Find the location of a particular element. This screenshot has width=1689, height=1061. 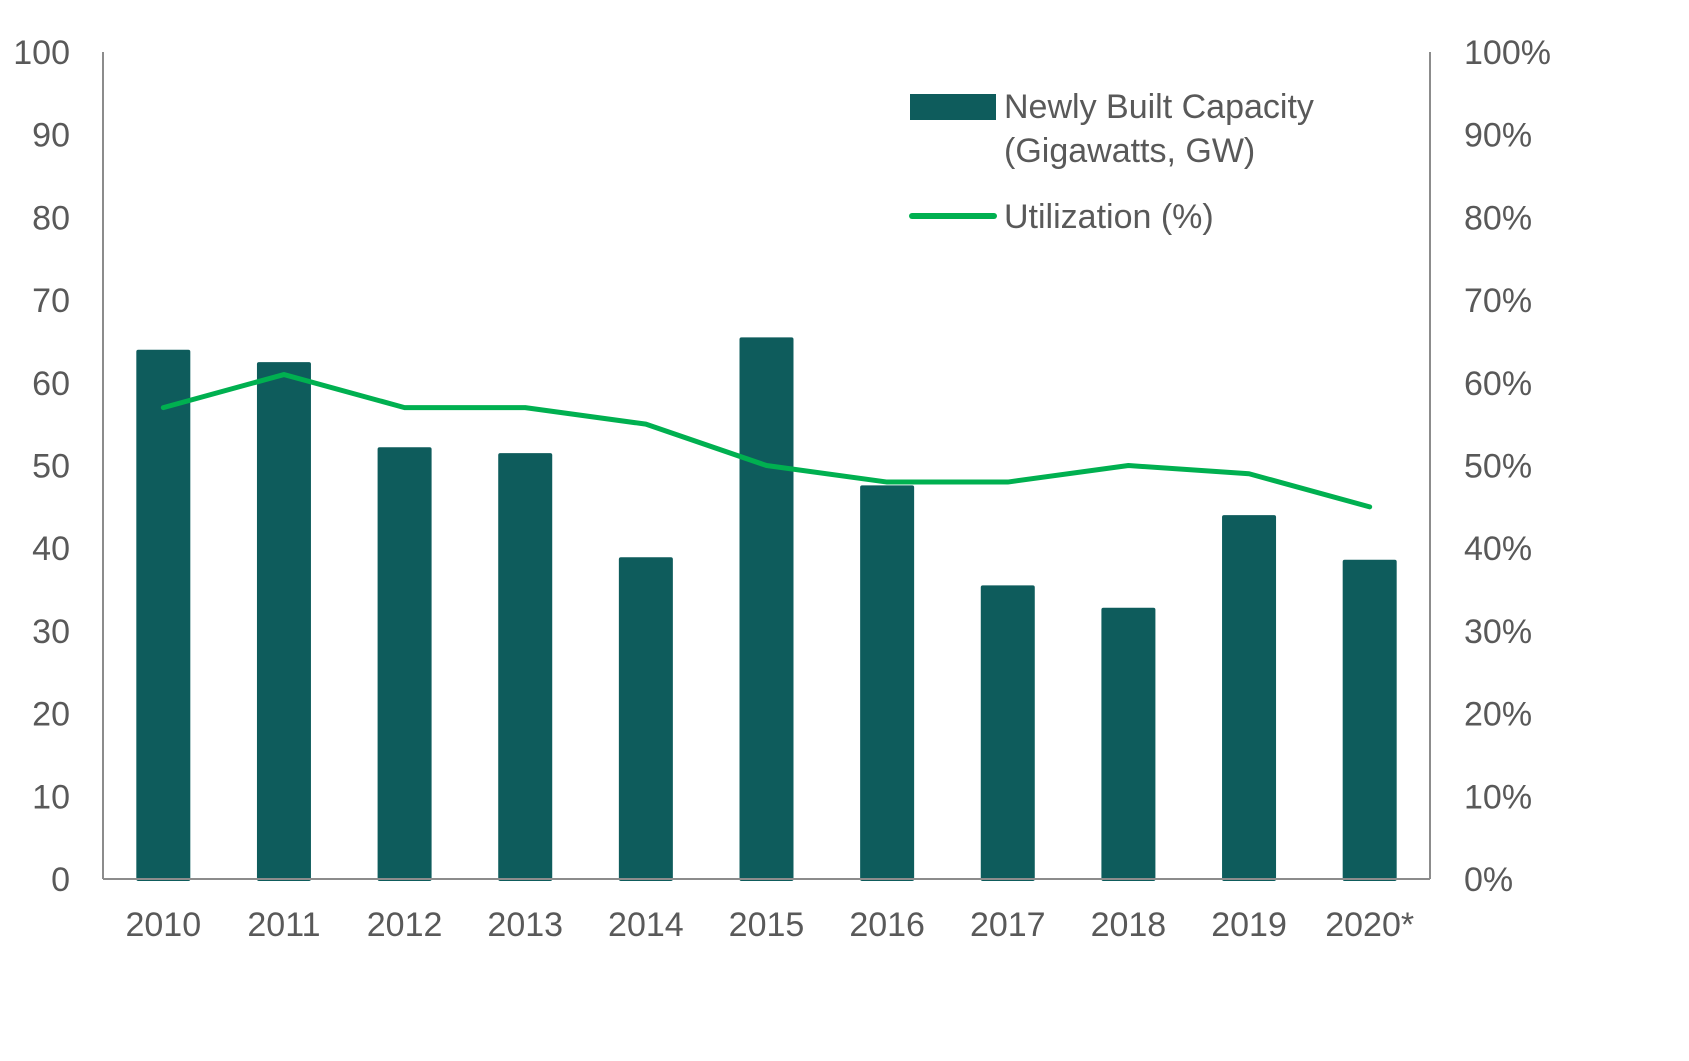

left-tick-label: 30 is located at coordinates (51, 632).